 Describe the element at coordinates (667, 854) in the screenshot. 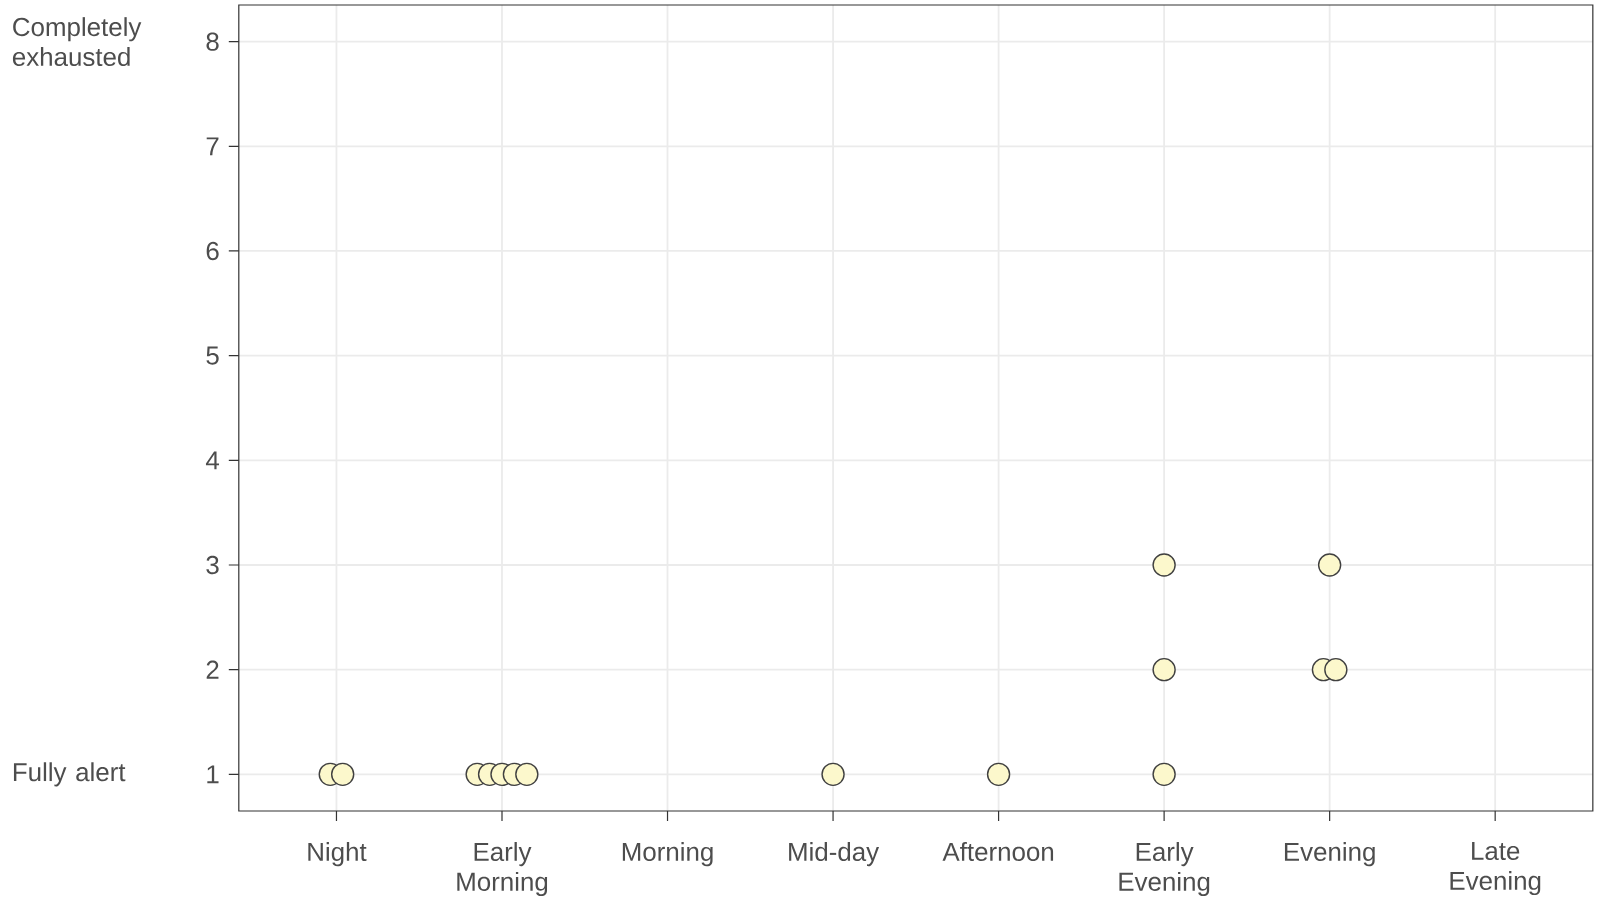

I see `x-tick-label: Morning` at that location.